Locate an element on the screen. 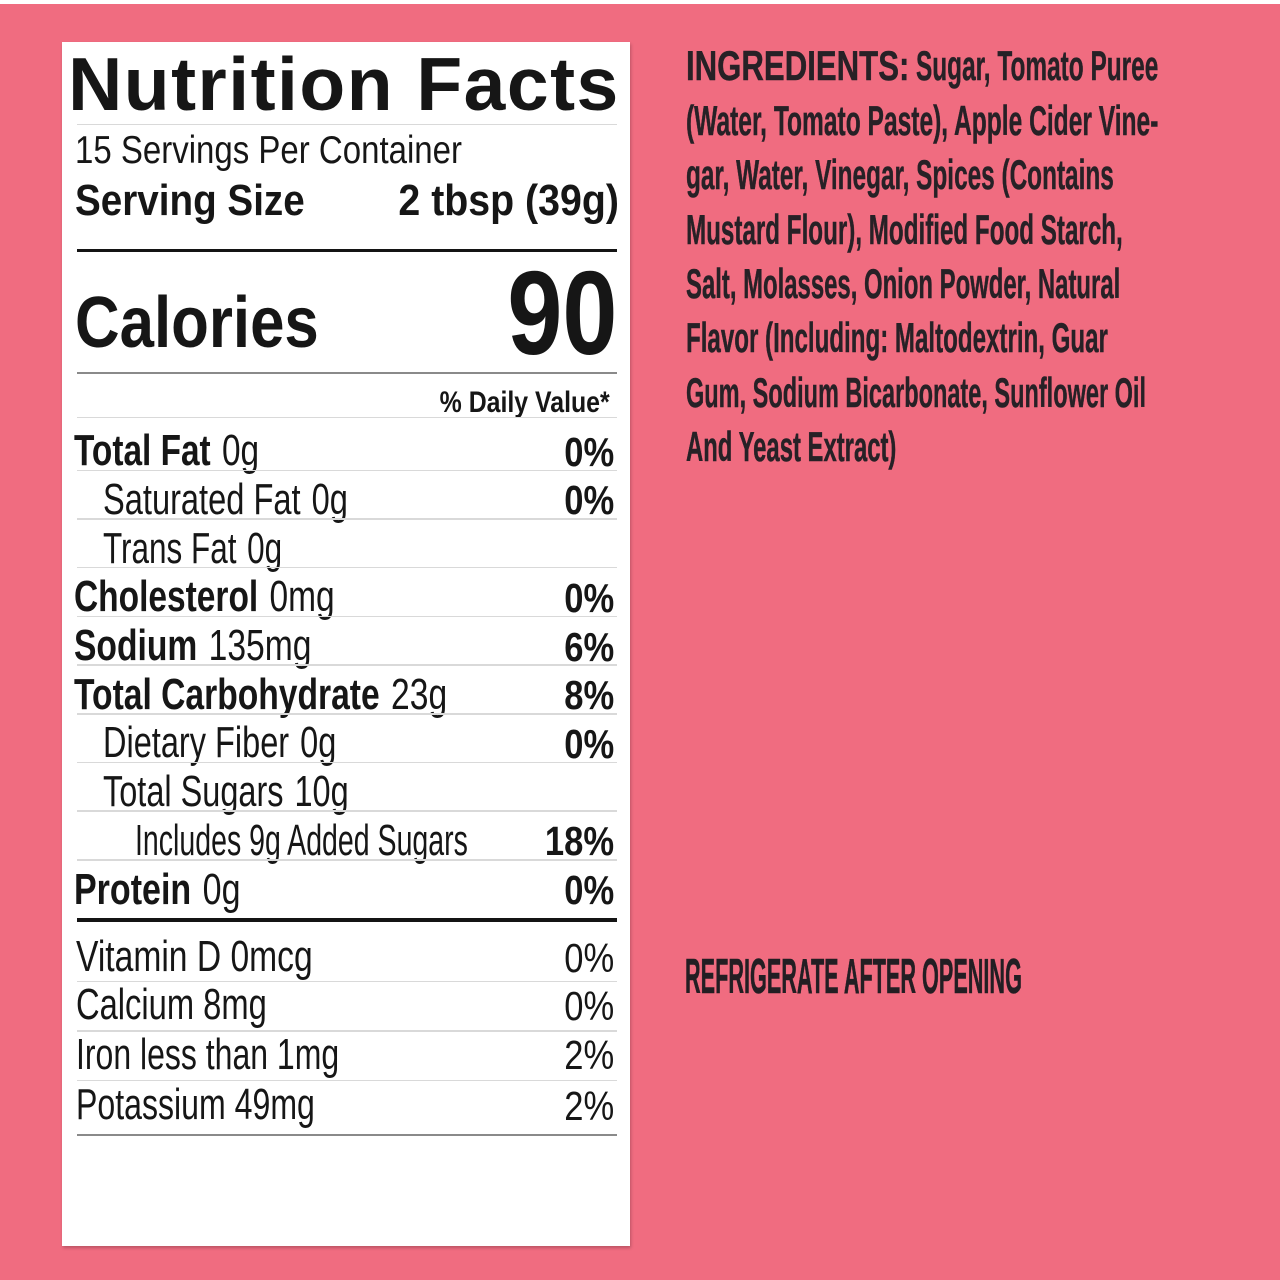  nutrient-name: Saturated Fat is located at coordinates (201, 499).